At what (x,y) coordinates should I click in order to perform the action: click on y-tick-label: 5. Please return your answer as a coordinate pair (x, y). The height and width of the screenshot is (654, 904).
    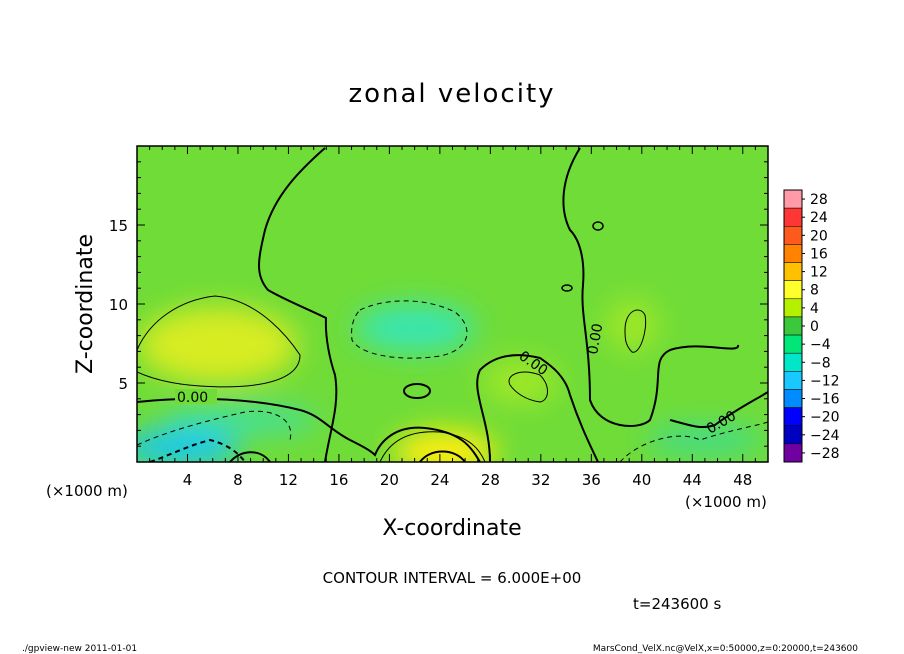
    Looking at the image, I should click on (123, 384).